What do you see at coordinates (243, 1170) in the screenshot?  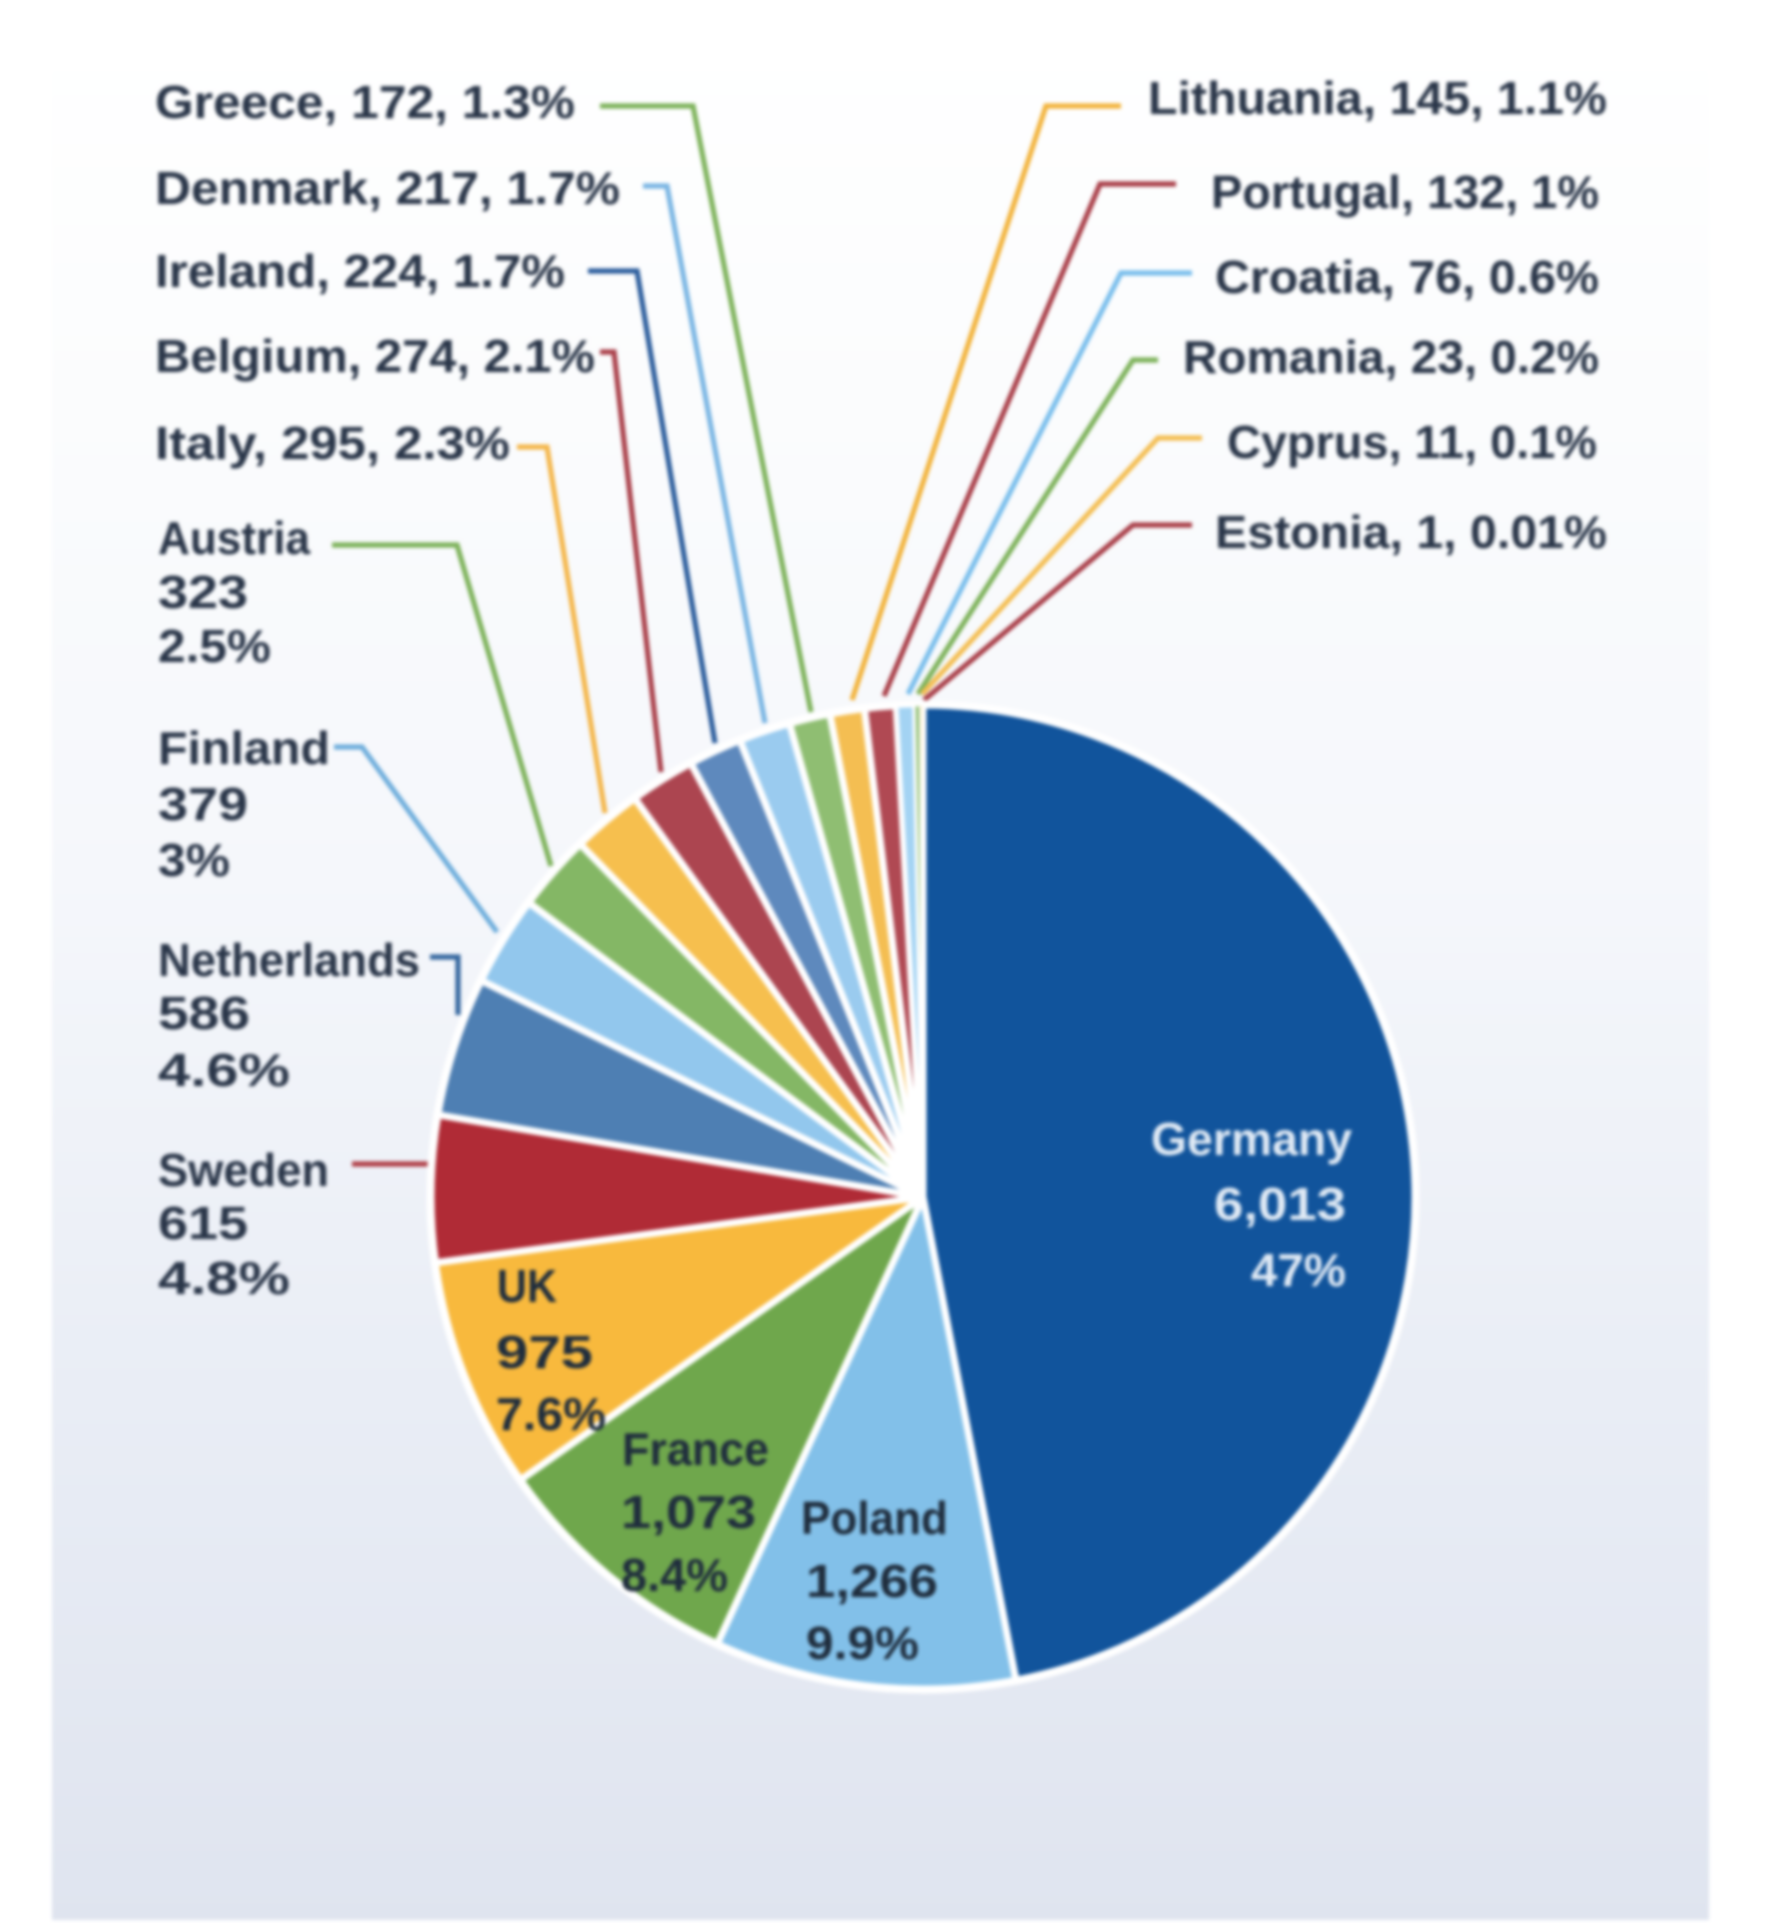 I see `svg-text: Sweden` at bounding box center [243, 1170].